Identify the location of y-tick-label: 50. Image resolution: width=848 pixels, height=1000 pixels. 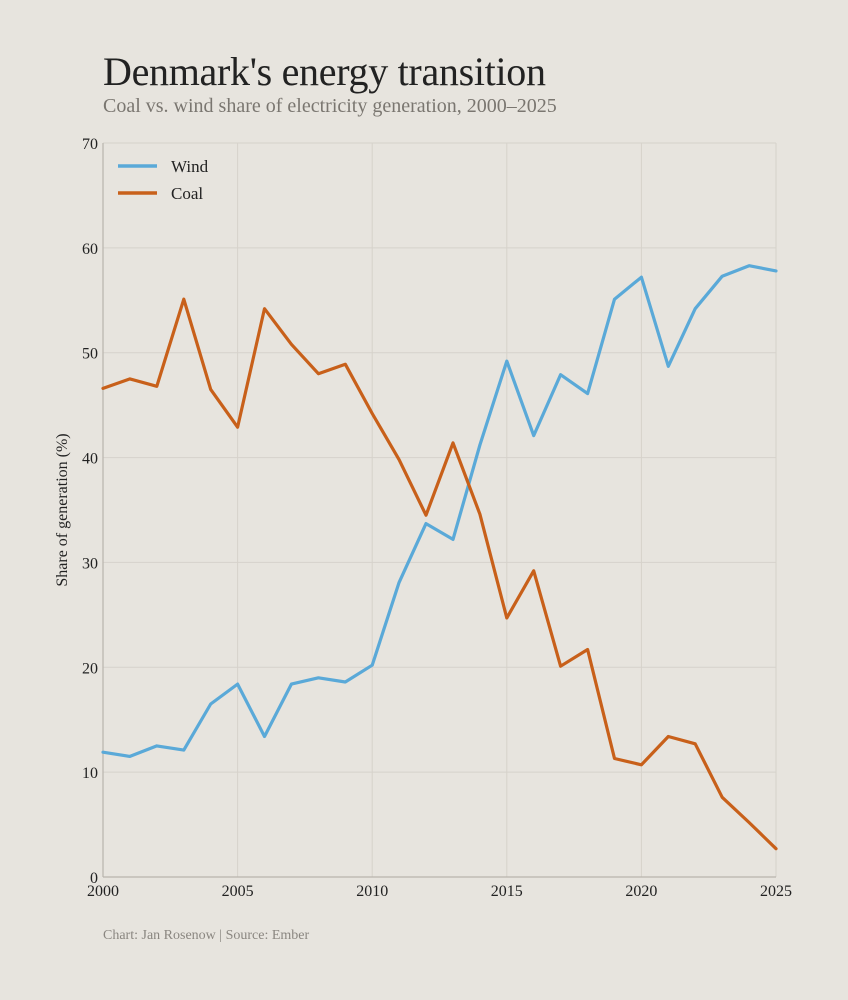
(90, 354).